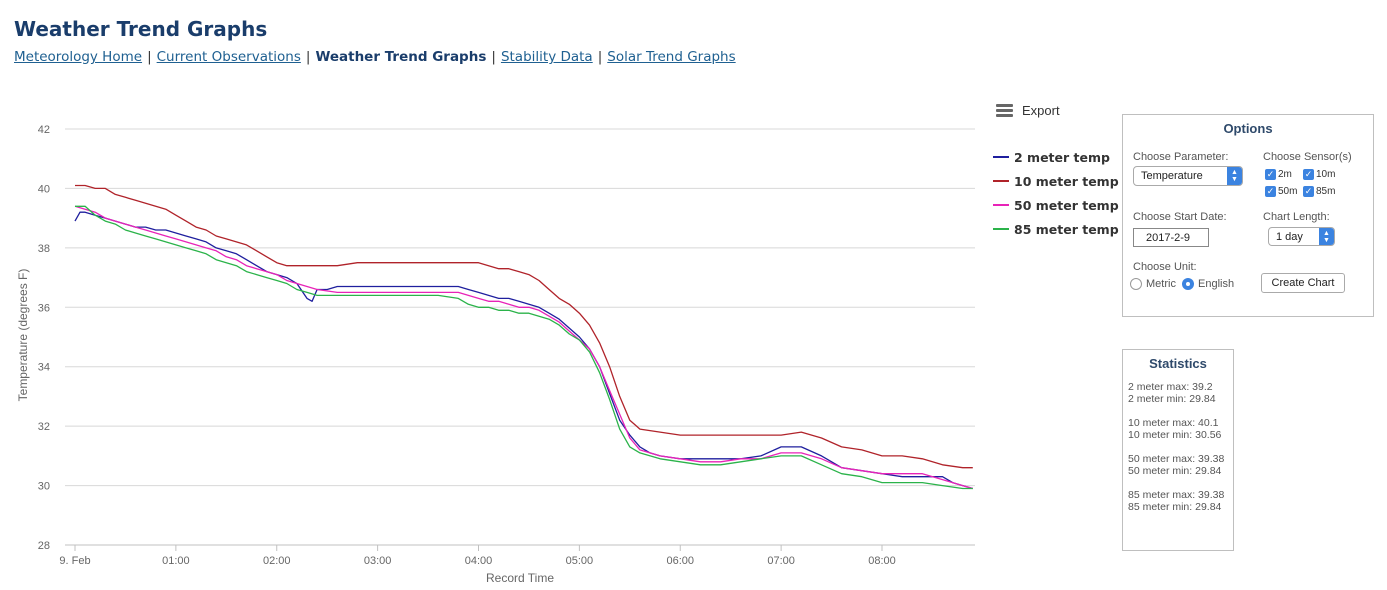 The image size is (1387, 590). Describe the element at coordinates (277, 561) in the screenshot. I see `x-tick-label: 02:00` at that location.